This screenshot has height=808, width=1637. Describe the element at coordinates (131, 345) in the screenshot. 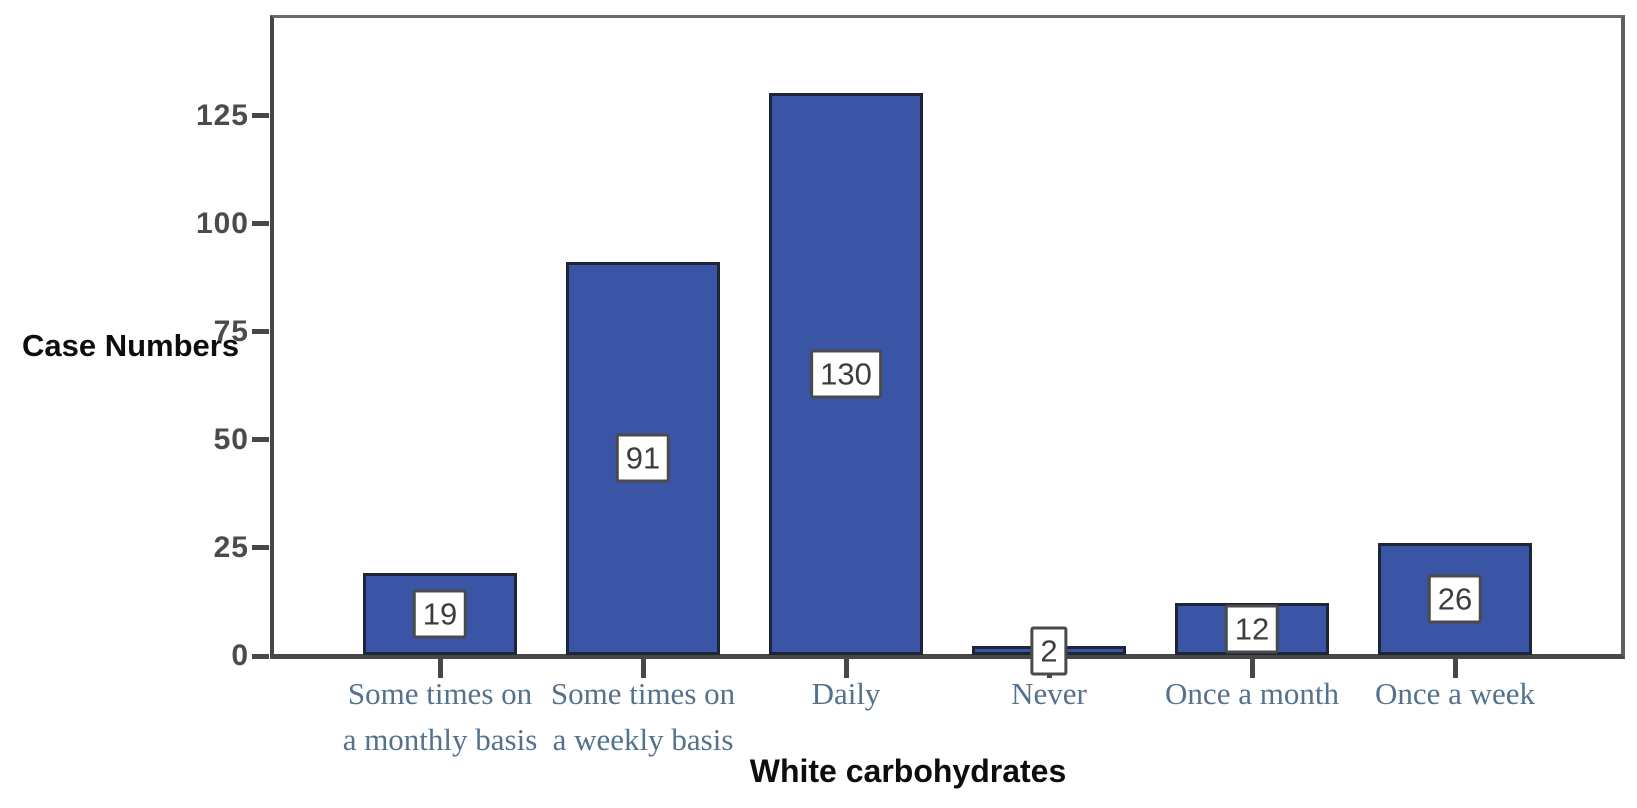

I see `y-axis-title: Case Numbers` at that location.